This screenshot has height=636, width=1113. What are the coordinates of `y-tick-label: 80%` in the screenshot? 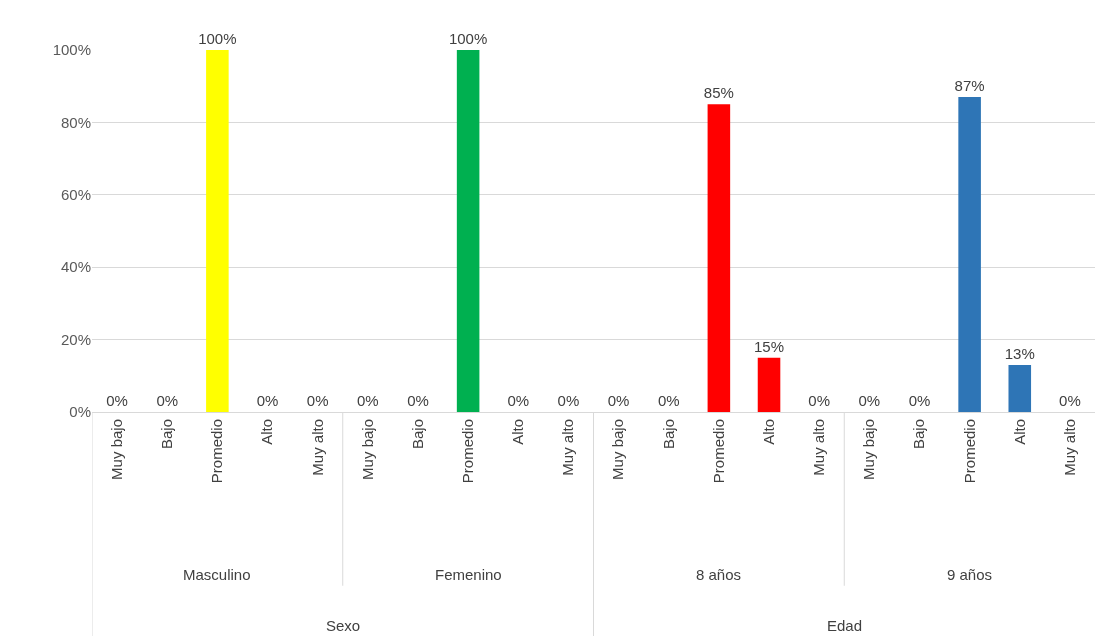 It's located at (75, 122).